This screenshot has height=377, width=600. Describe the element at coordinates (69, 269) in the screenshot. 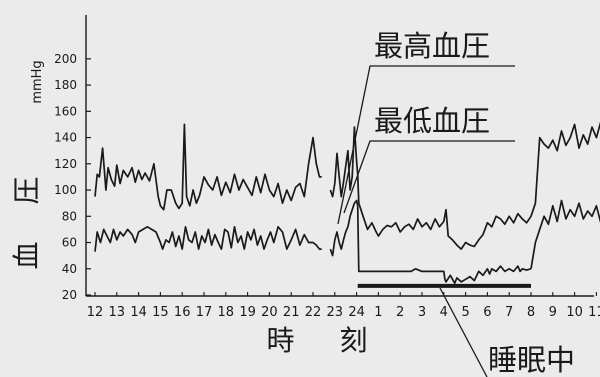

I see `y-tick-label: 40` at that location.